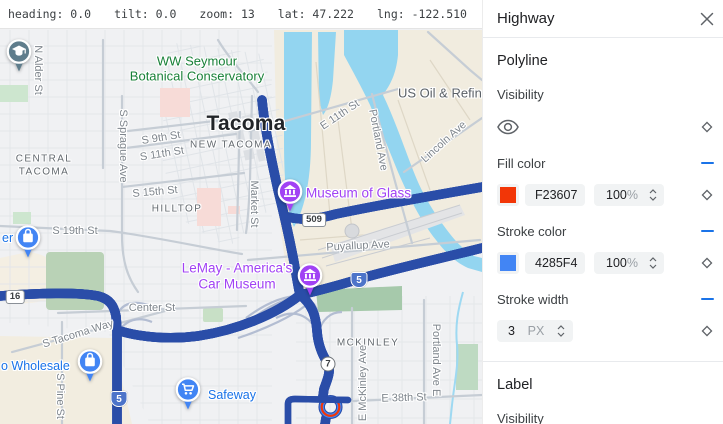  I want to click on route-shield: 16, so click(15, 297).